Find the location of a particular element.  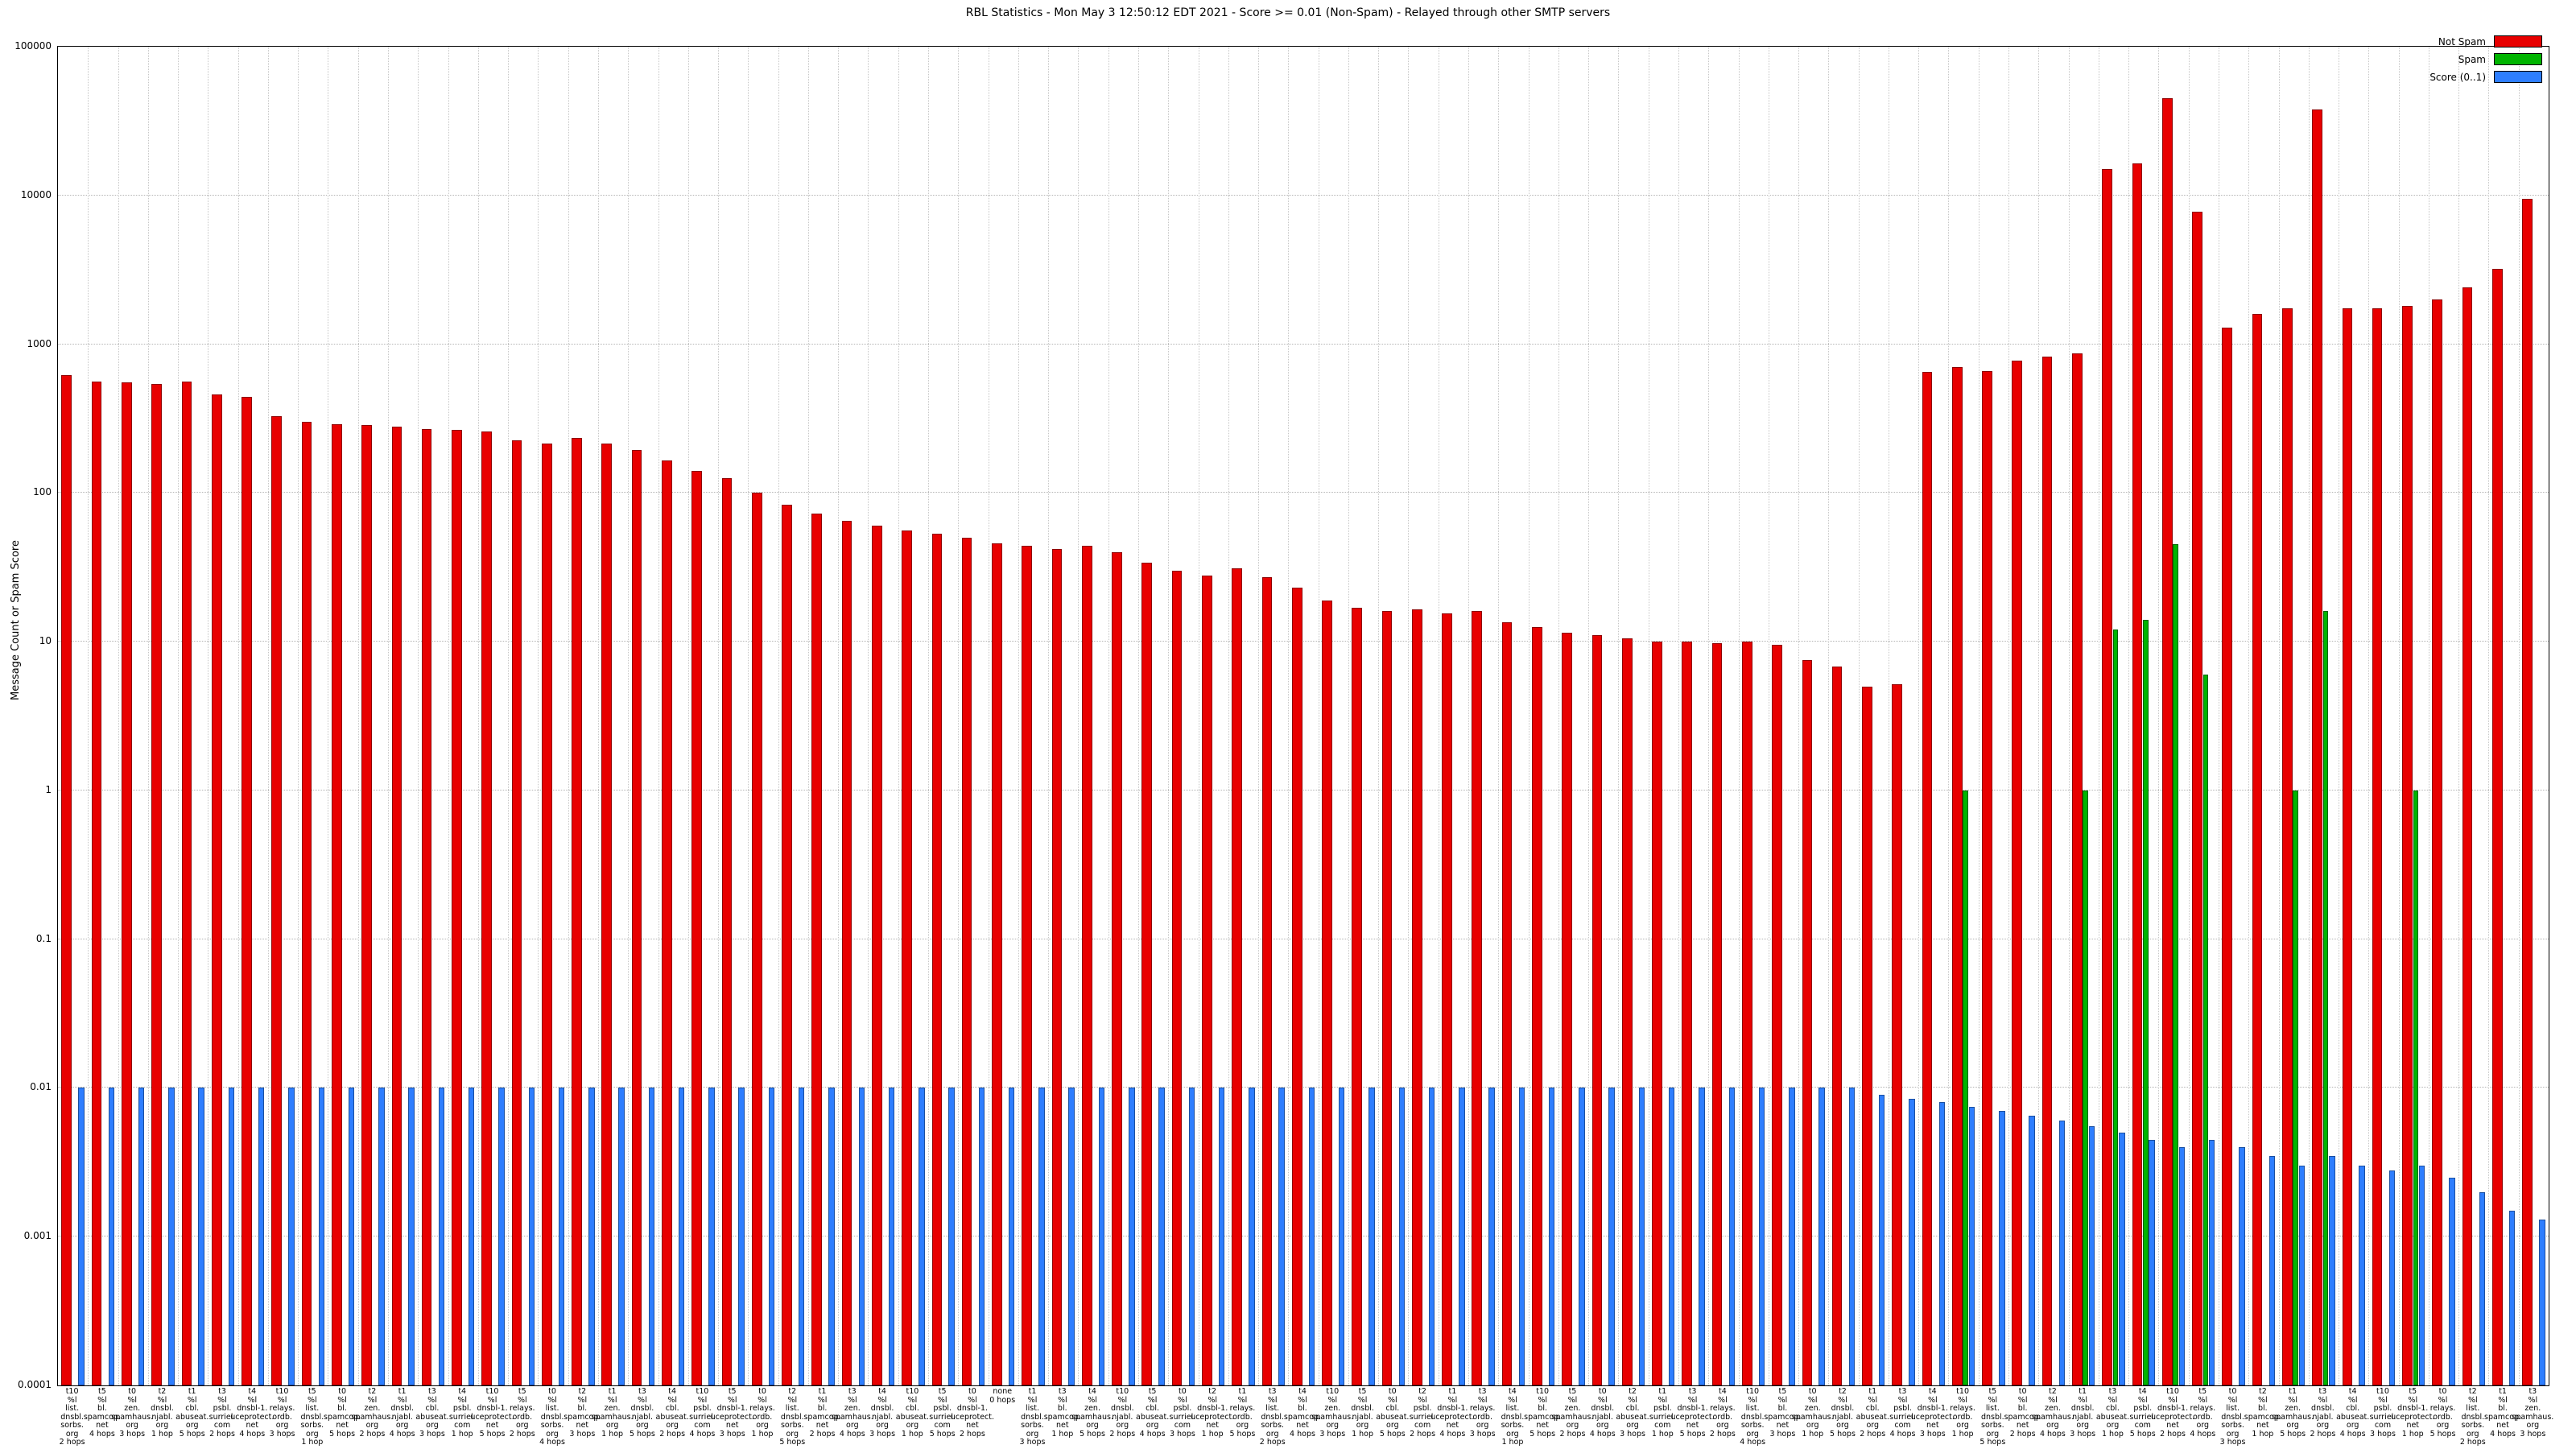

x-tick-label: t2 %l psbl. surriel. com 2 hops is located at coordinates (1422, 1413).